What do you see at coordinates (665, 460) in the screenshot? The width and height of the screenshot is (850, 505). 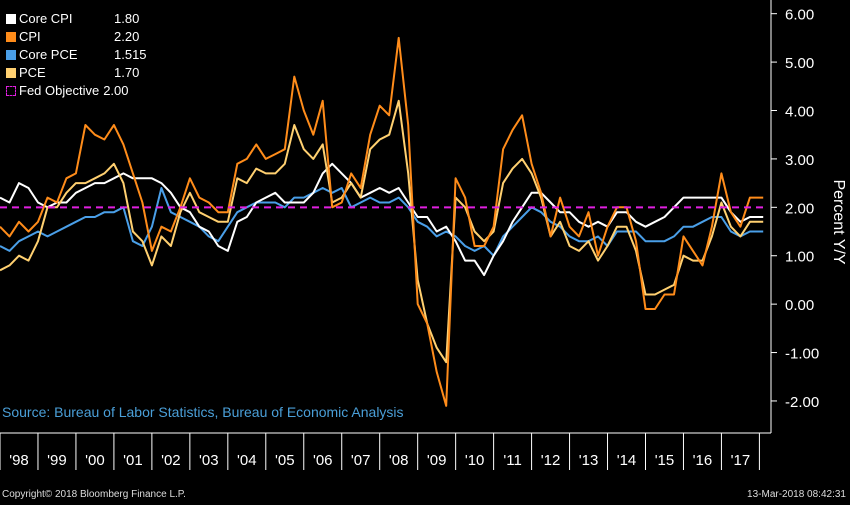 I see `x-tick-label: '15` at bounding box center [665, 460].